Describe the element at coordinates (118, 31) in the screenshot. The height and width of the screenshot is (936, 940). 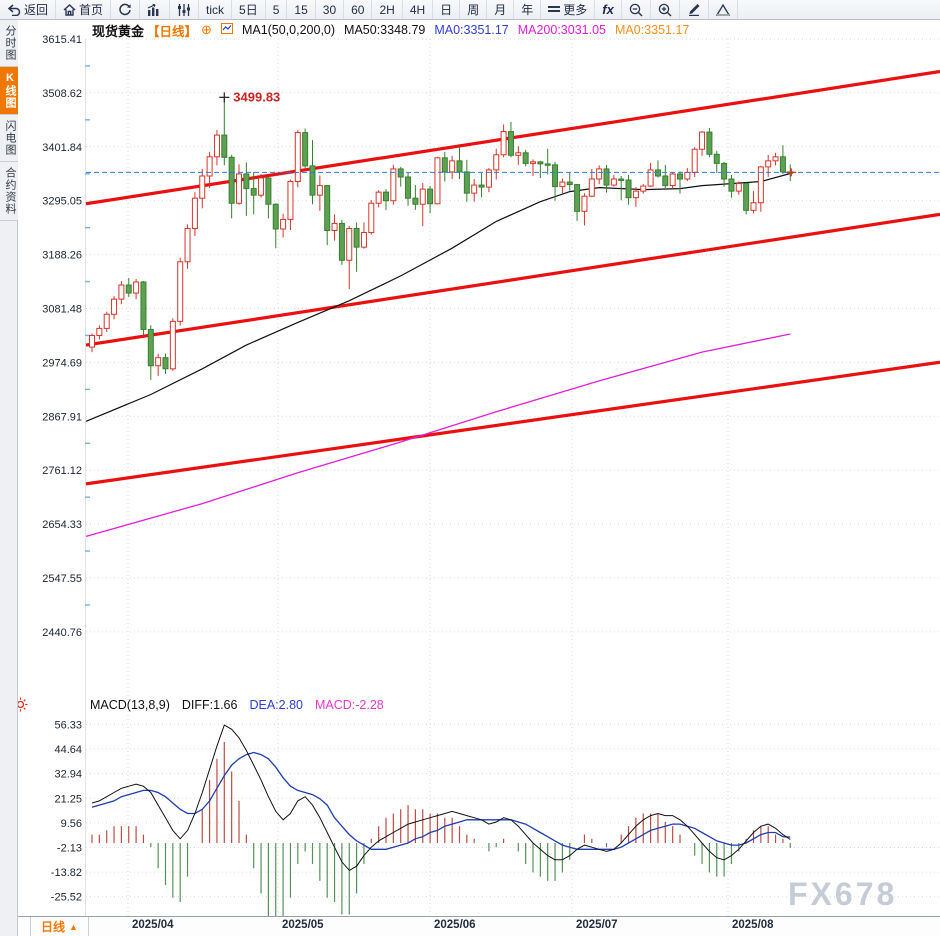
I see `instrument-name: 现货黄金` at that location.